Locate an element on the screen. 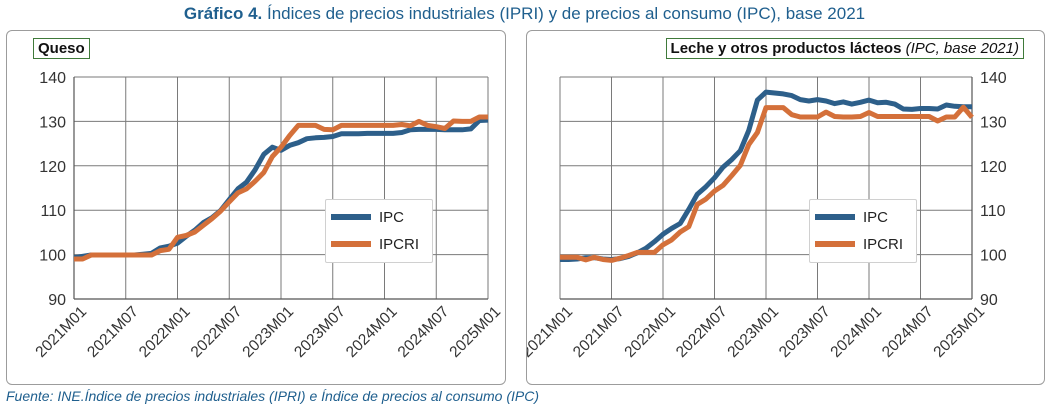 The image size is (1049, 407). leche-ytick-140: 140 is located at coordinates (993, 78).